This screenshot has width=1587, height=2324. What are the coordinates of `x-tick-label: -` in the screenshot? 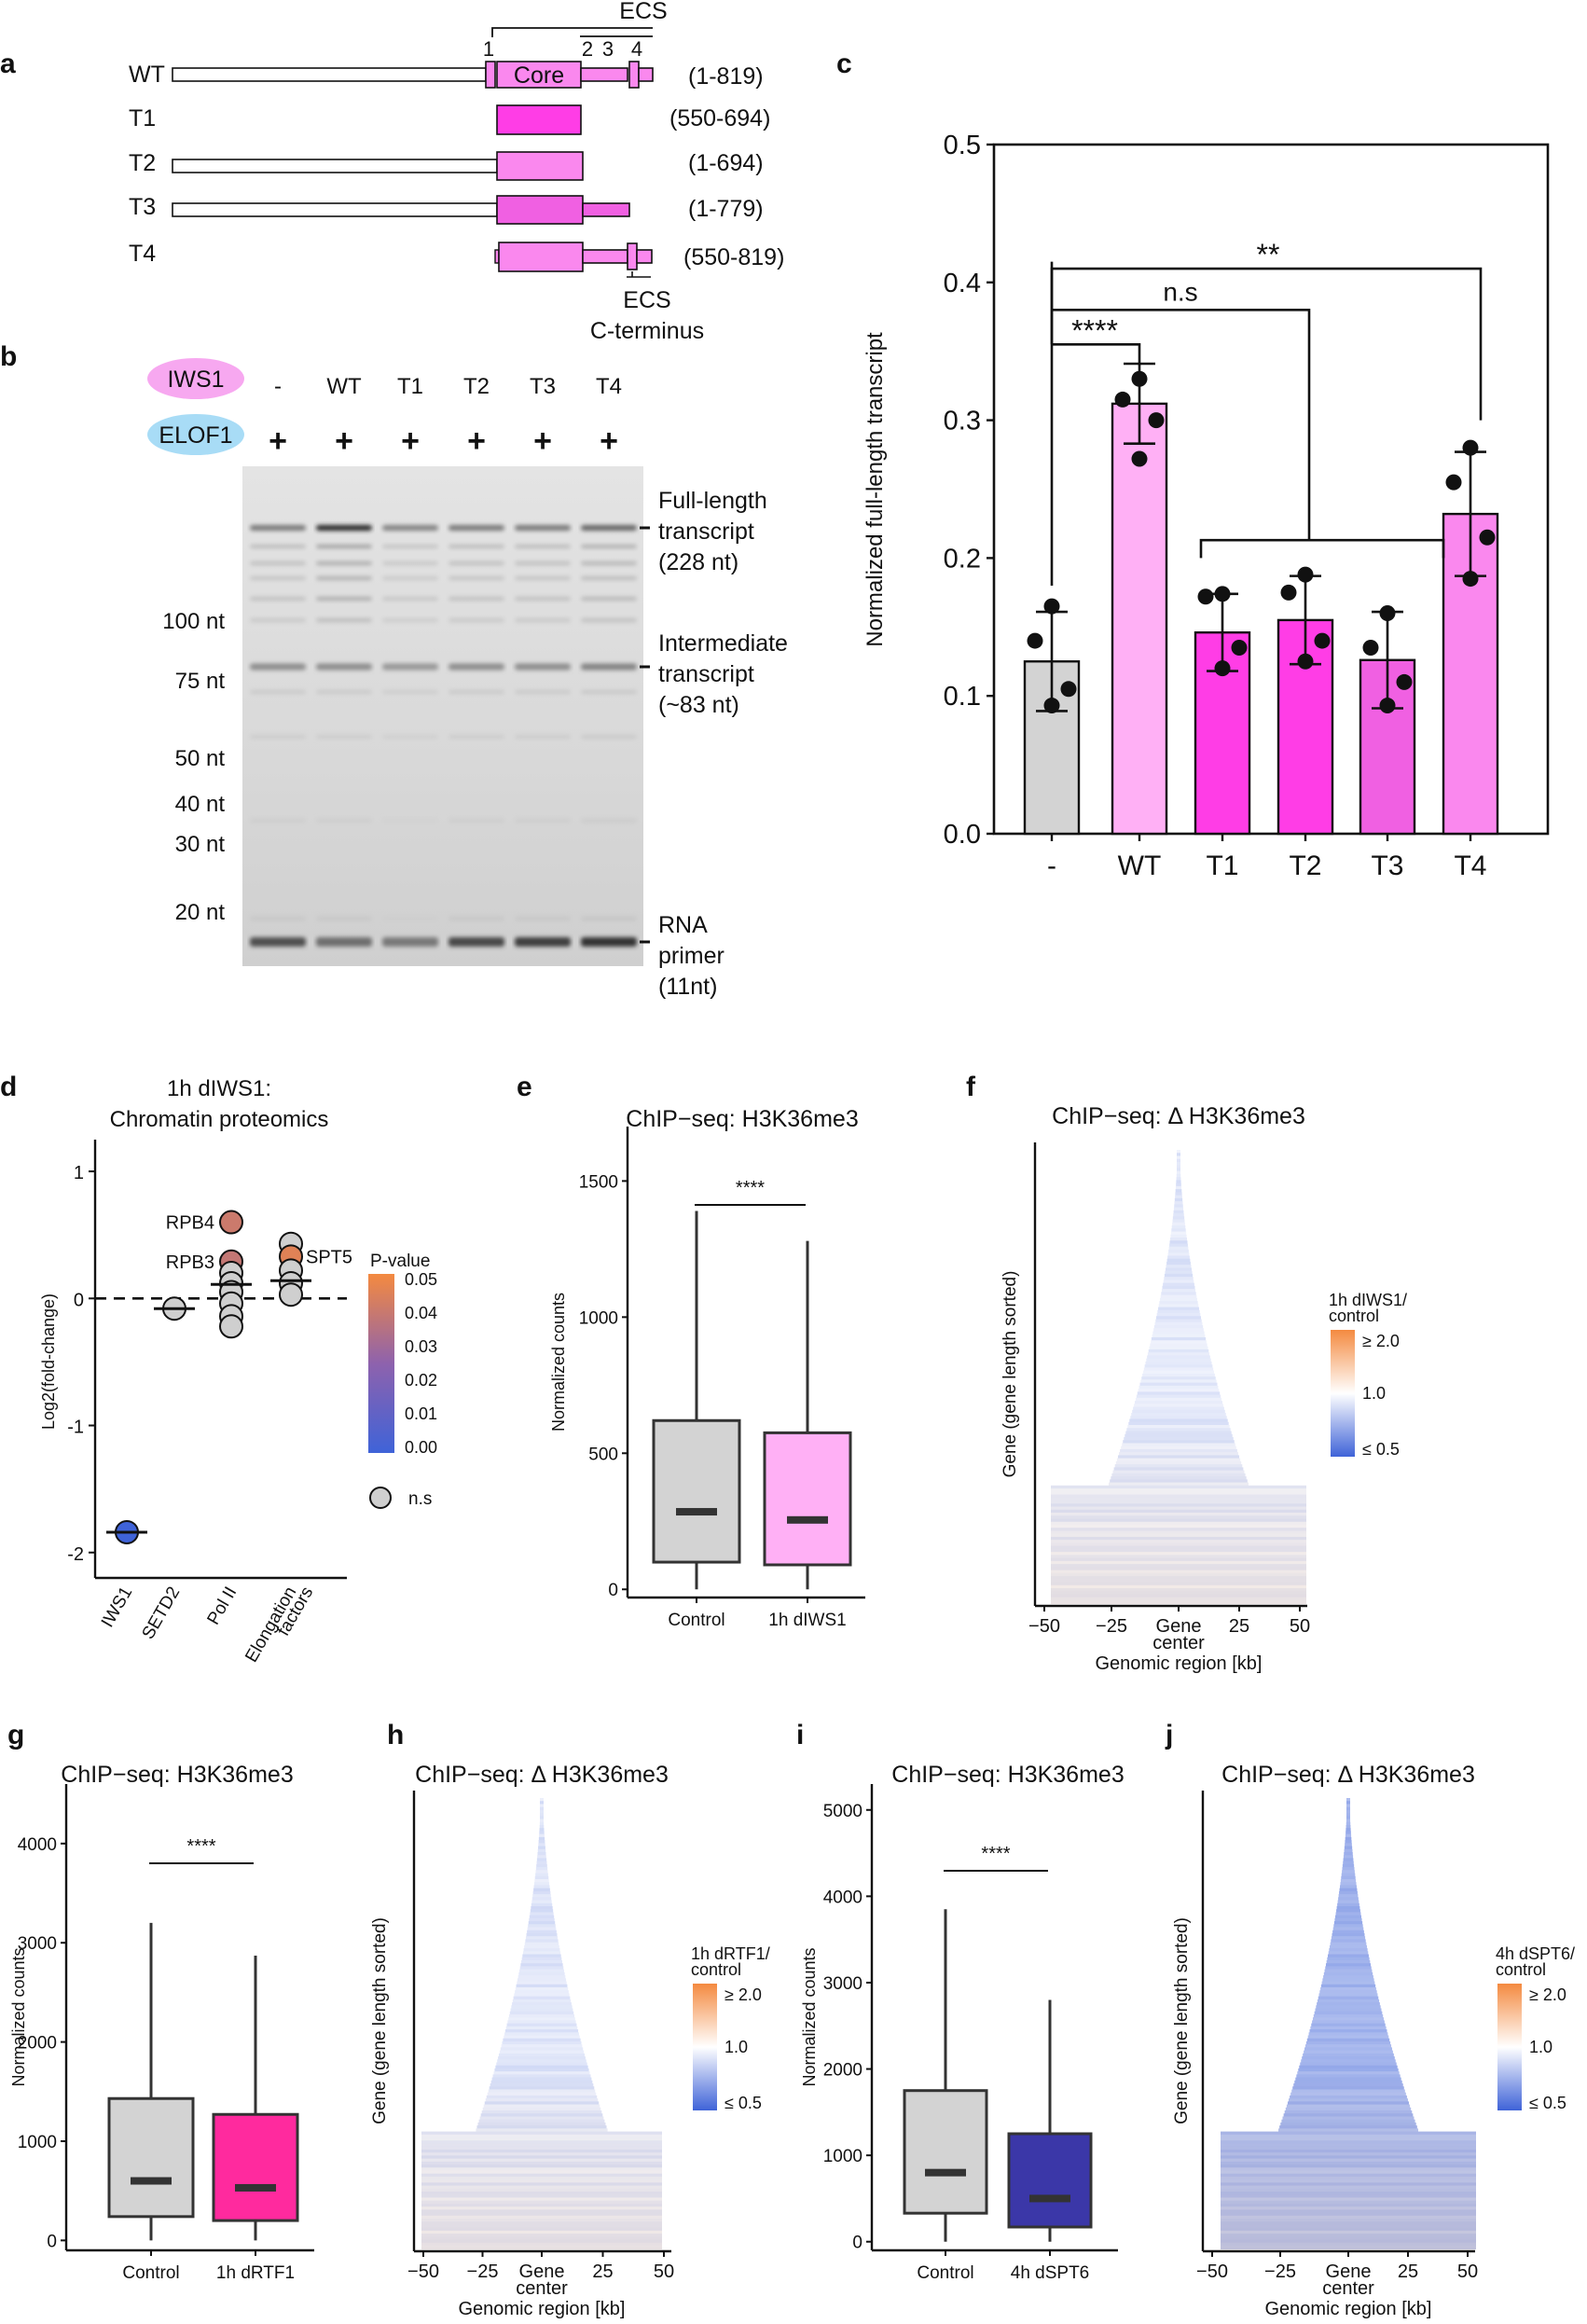 It's located at (1052, 866).